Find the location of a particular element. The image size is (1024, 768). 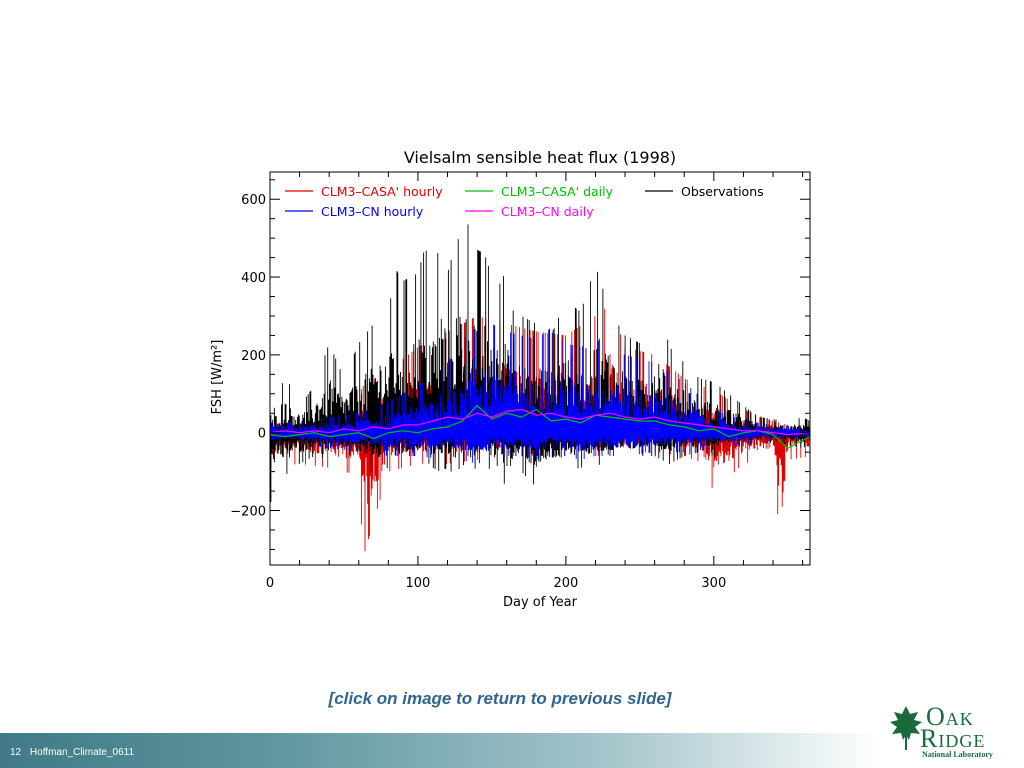

y-tick-label: 0 is located at coordinates (262, 434).